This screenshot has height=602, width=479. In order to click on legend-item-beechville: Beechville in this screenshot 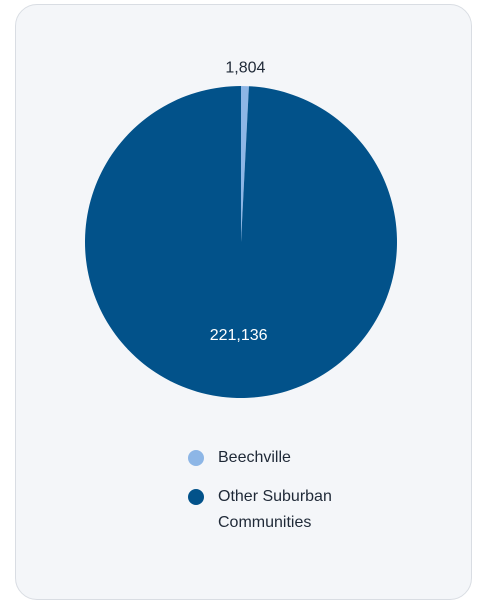, I will do `click(298, 459)`.